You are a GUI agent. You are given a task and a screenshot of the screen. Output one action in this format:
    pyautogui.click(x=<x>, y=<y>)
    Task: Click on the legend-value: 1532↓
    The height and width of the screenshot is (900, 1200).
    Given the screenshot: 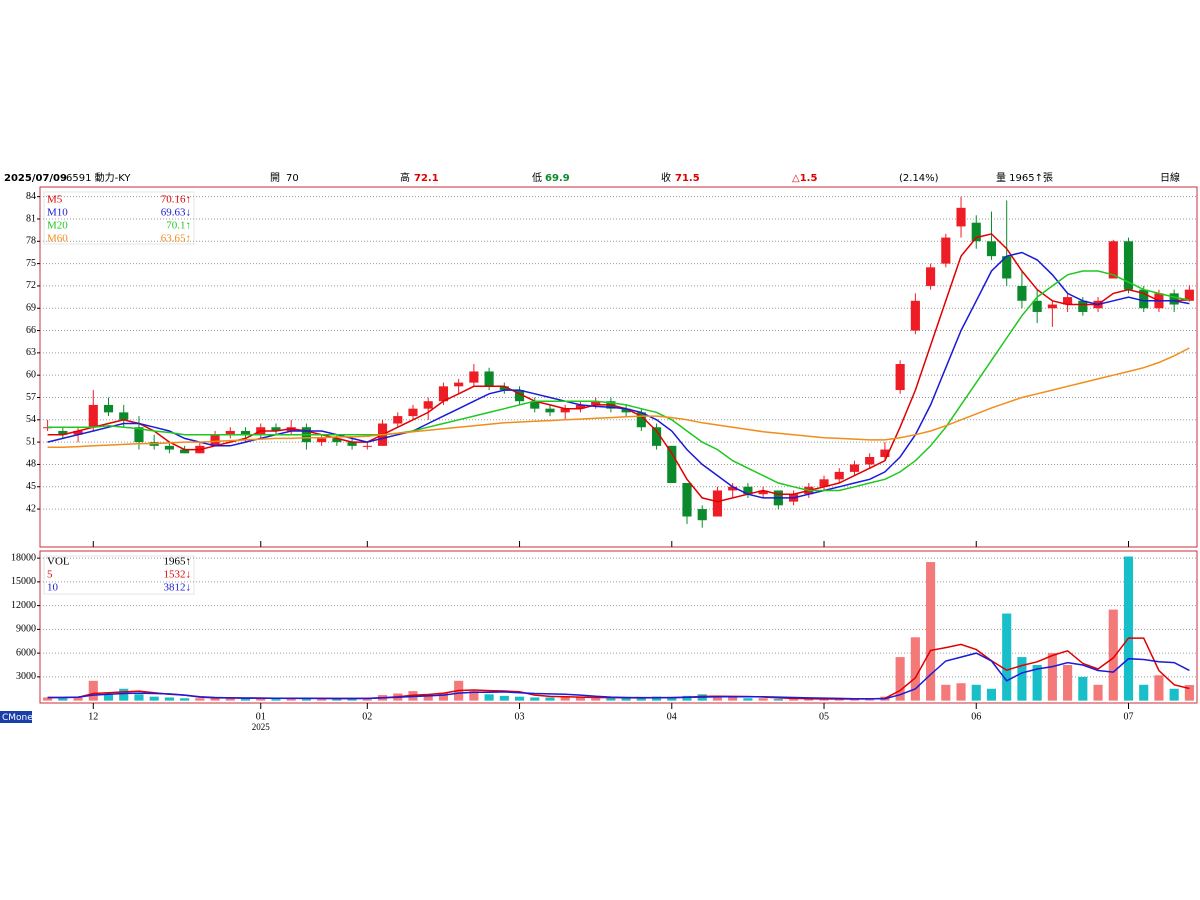 What is the action you would take?
    pyautogui.click(x=178, y=575)
    